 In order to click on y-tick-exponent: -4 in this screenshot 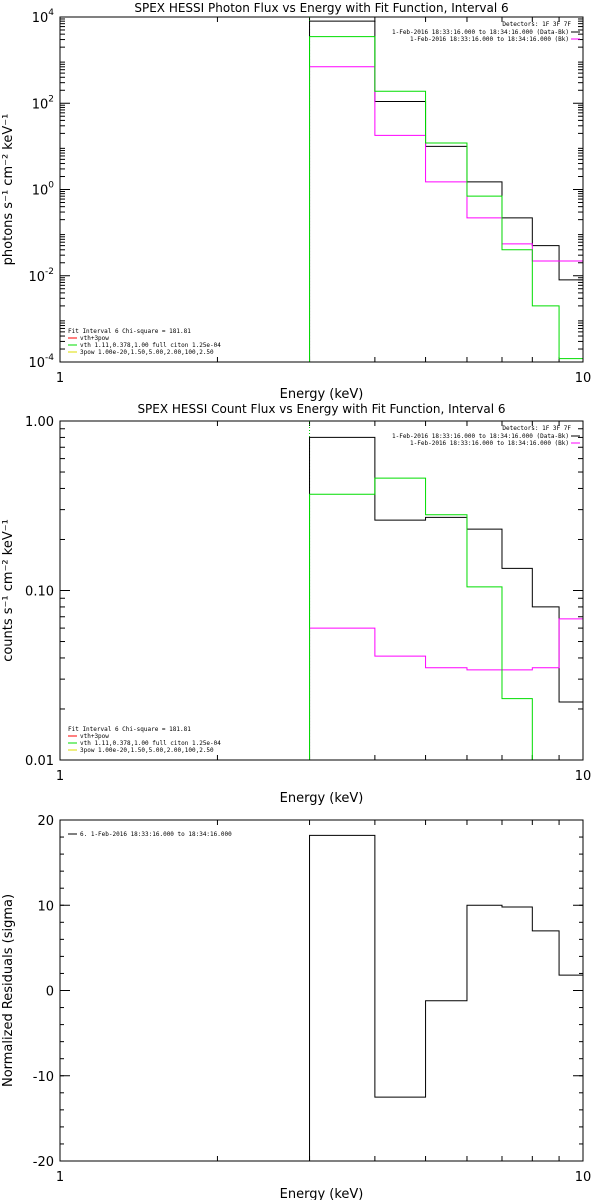, I will do `click(49, 358)`.